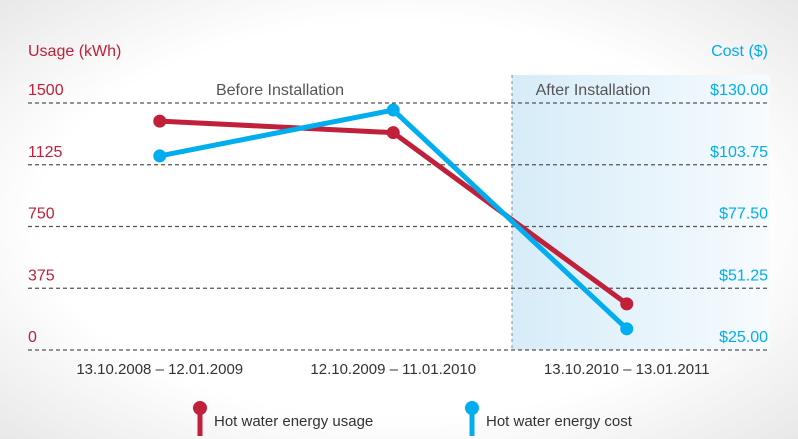 The width and height of the screenshot is (798, 439). Describe the element at coordinates (41, 275) in the screenshot. I see `y-tick-label: 375` at that location.